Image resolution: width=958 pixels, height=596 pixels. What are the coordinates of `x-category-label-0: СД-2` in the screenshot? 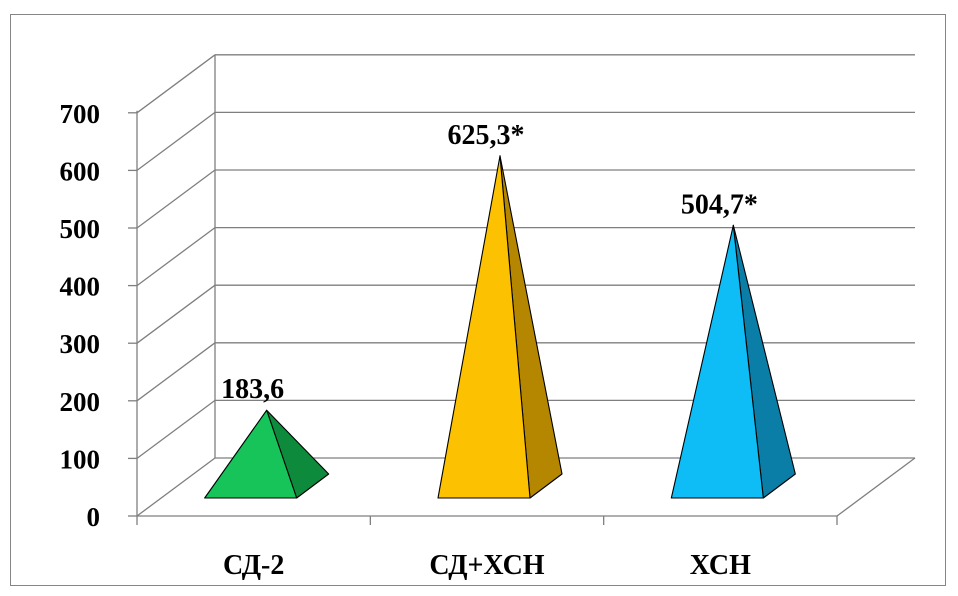 It's located at (253, 565).